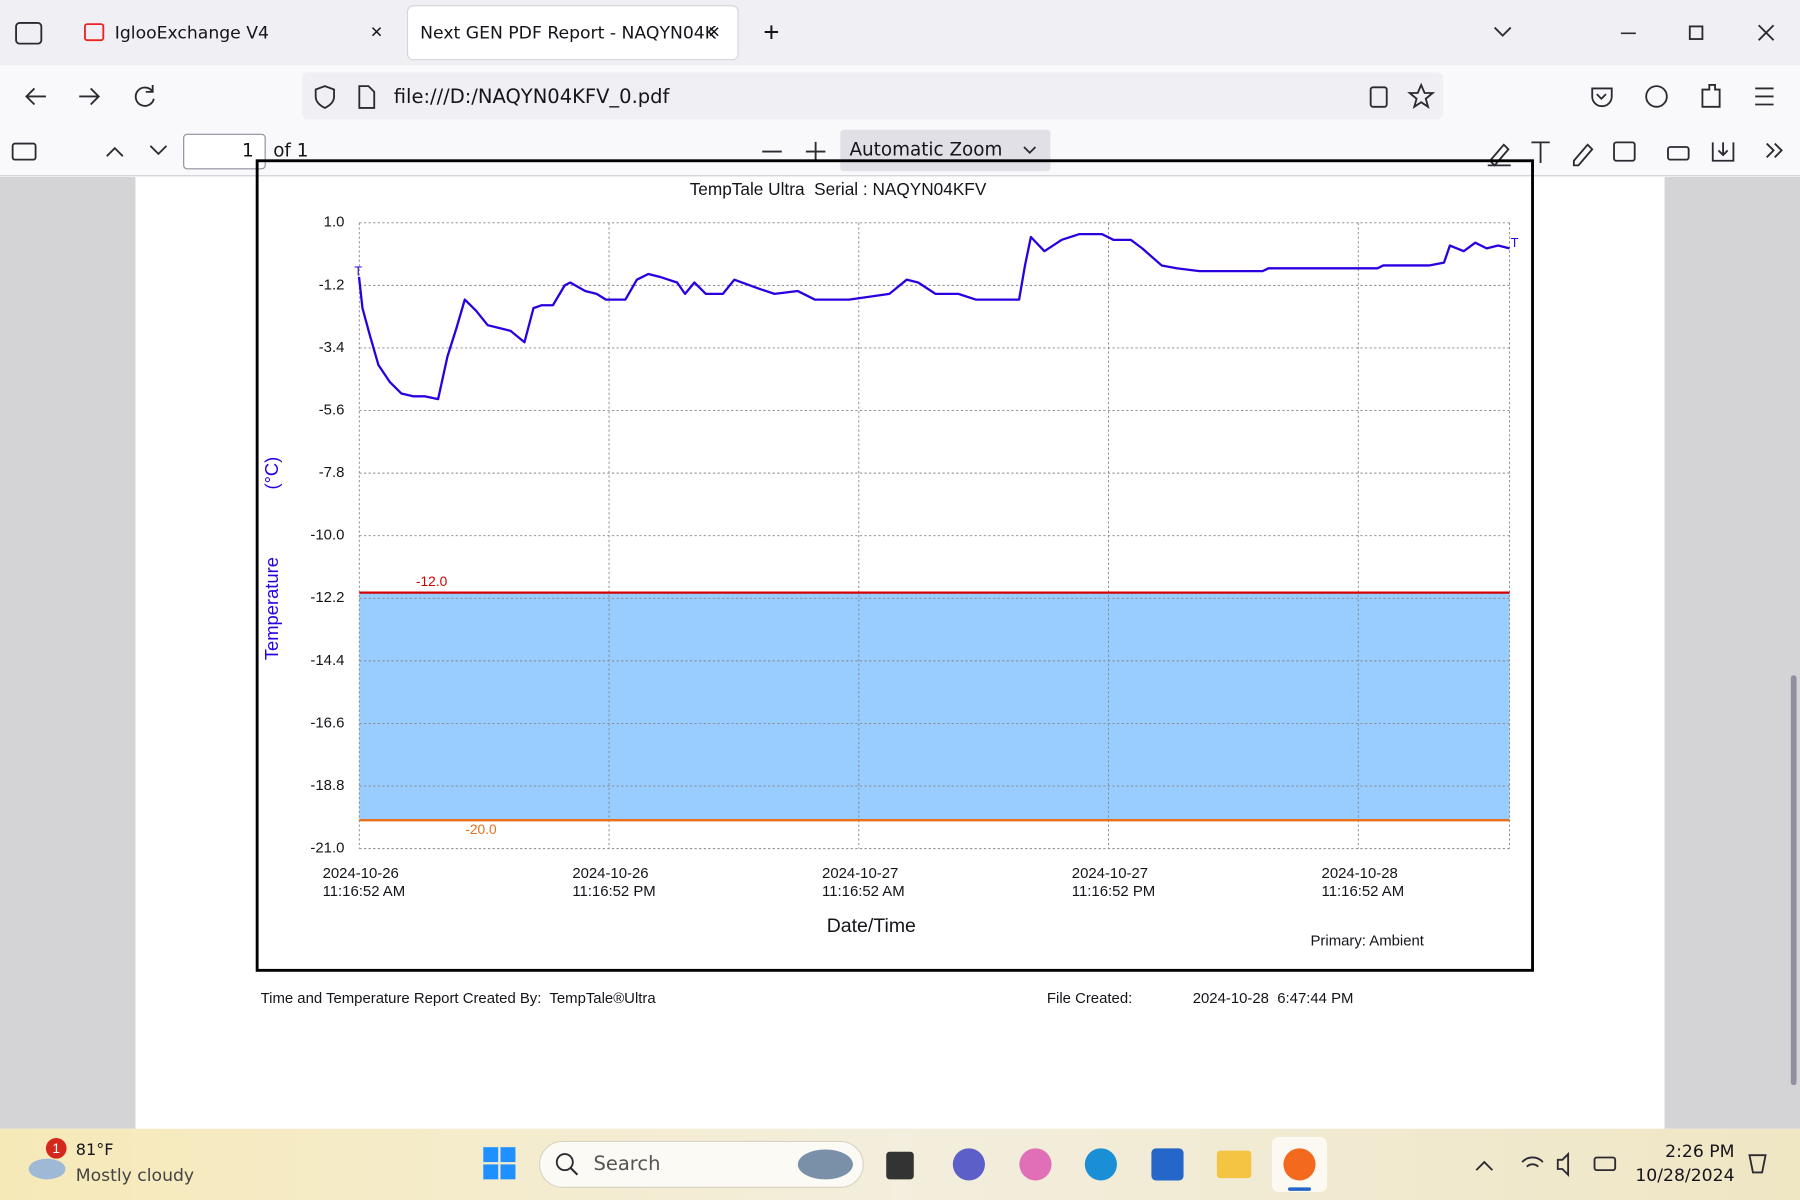 Image resolution: width=1800 pixels, height=1200 pixels. I want to click on forward-button, so click(90, 96).